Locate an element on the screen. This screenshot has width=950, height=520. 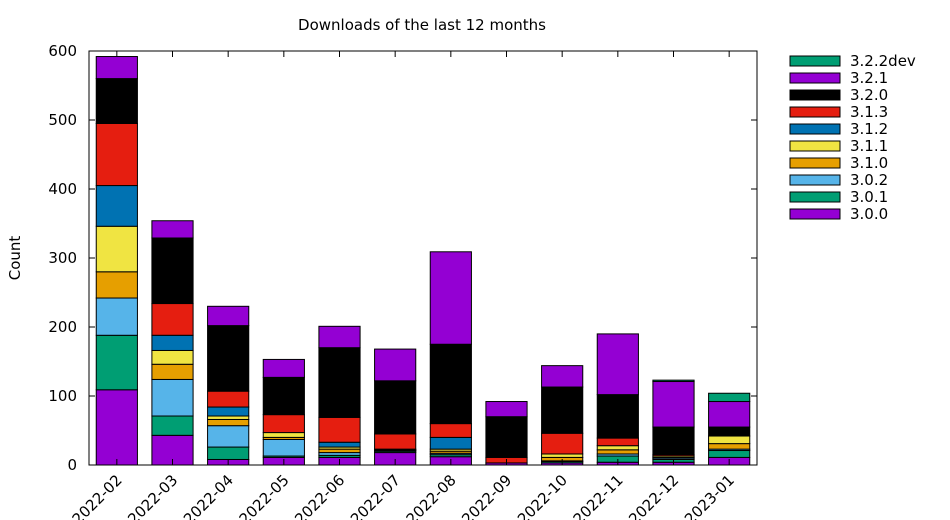
y-axis-label: Count is located at coordinates (15, 258).